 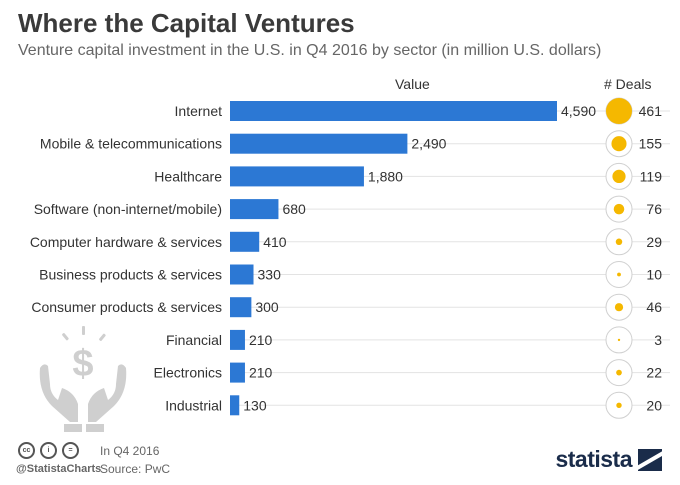 I want to click on category-label: Business products & services, so click(x=130, y=275).